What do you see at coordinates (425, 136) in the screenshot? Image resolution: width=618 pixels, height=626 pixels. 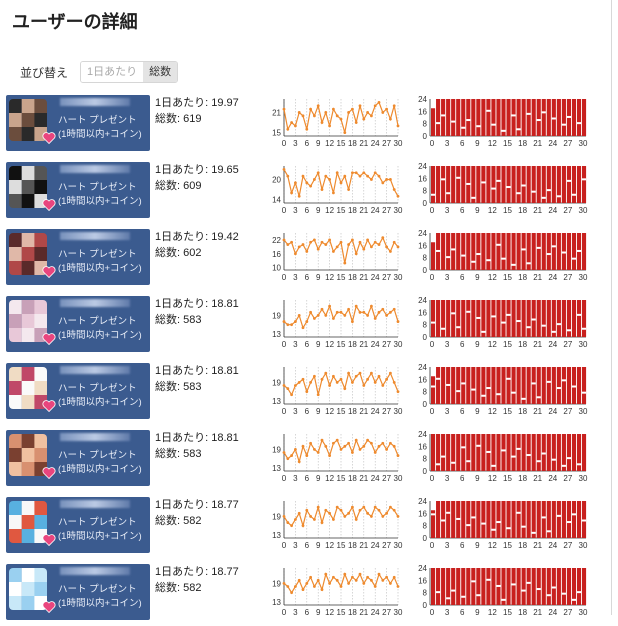 I see `y-tick-label: 0` at bounding box center [425, 136].